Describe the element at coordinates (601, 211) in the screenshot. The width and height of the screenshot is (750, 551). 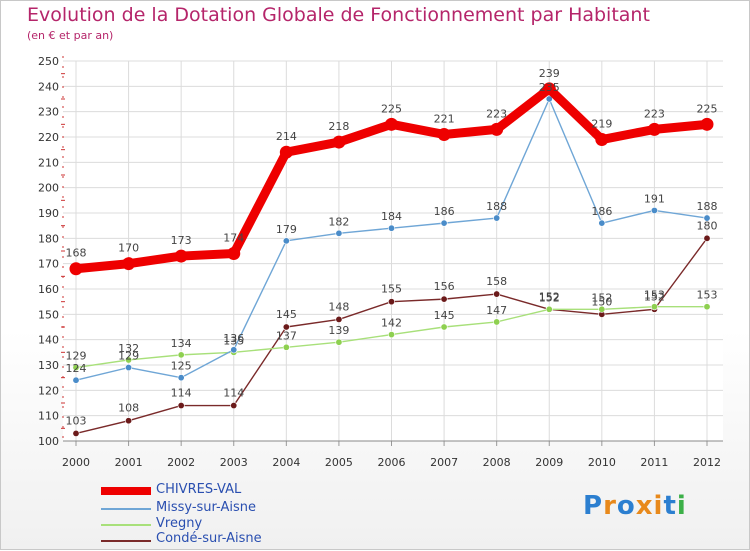
I see `data-label: 186` at that location.